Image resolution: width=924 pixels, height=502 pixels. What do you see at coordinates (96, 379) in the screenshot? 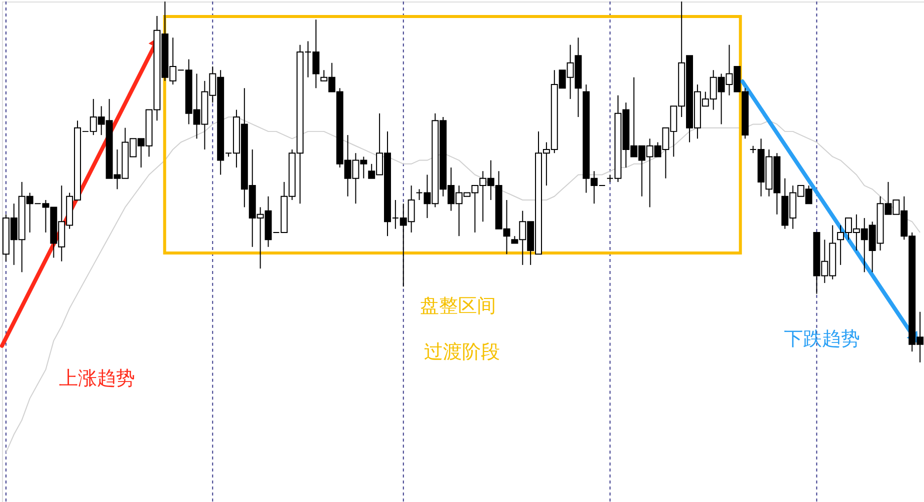
I see `text: 上涨趋势` at bounding box center [96, 379].